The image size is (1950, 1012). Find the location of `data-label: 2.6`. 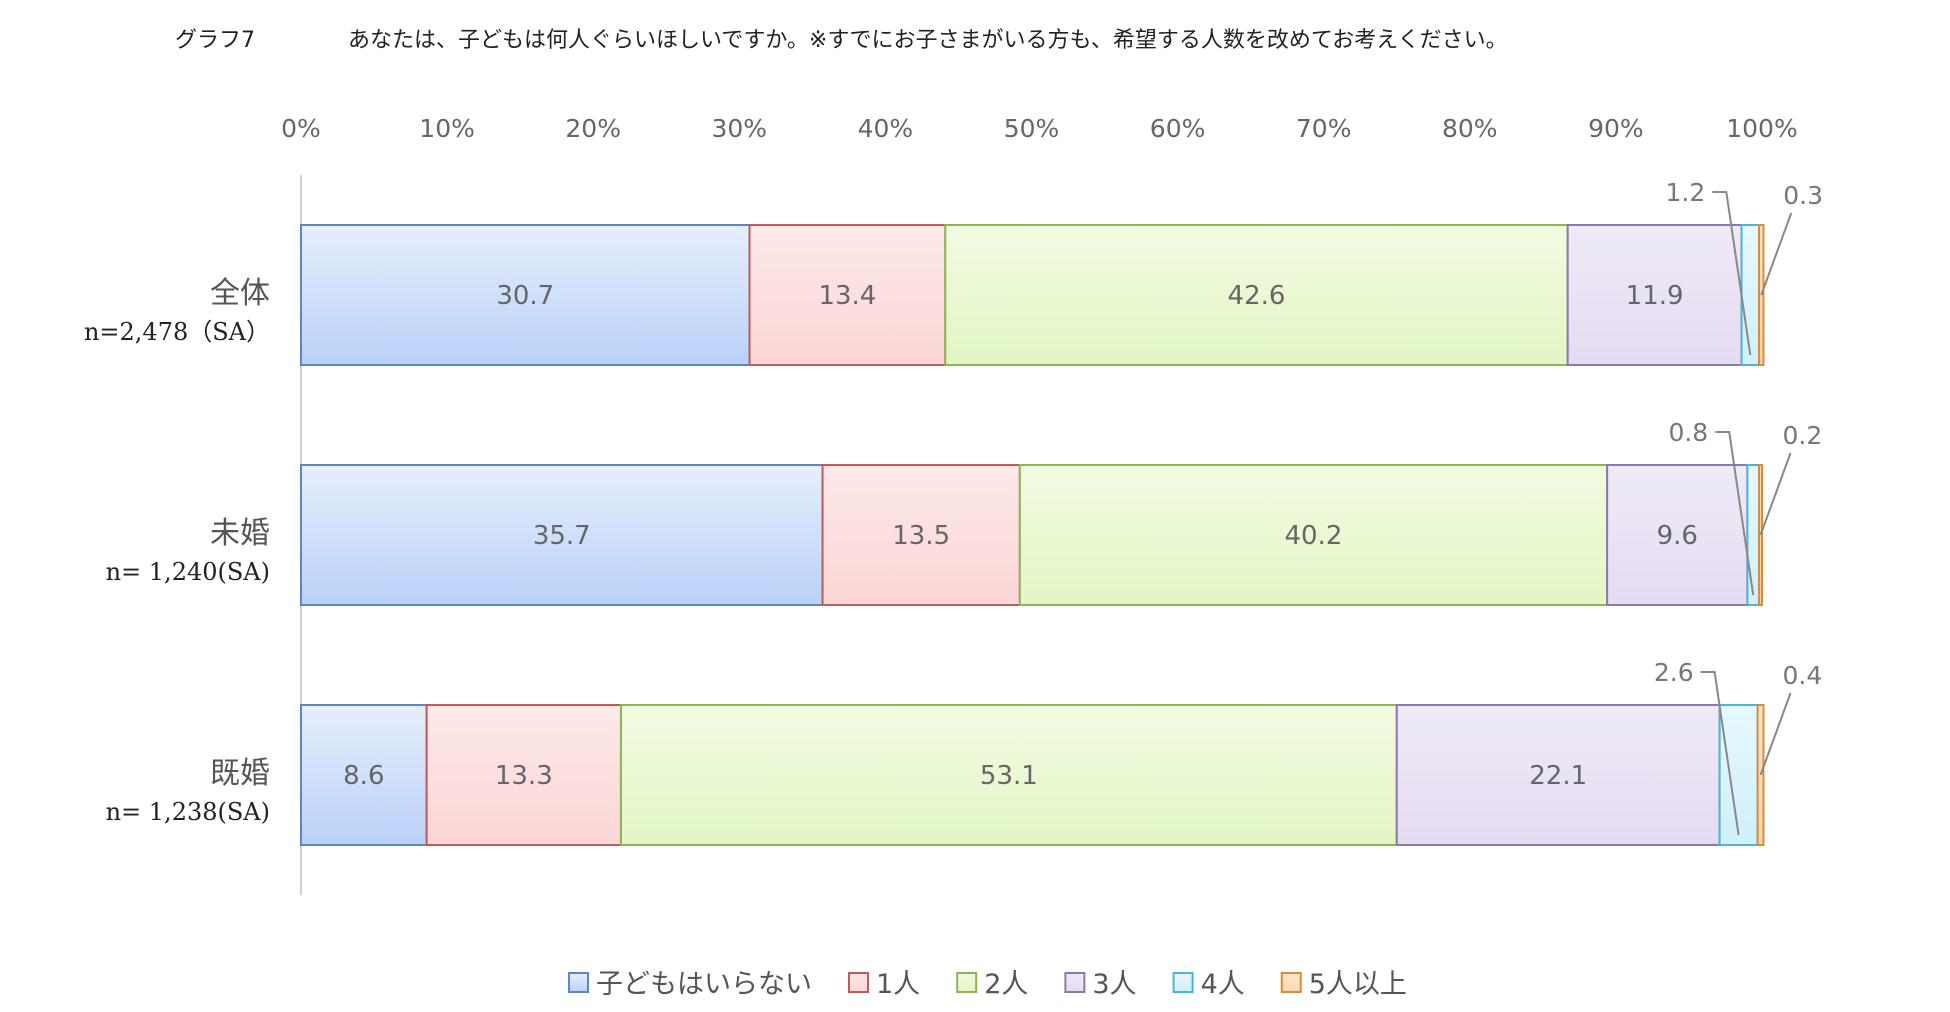

data-label: 2.6 is located at coordinates (1674, 672).